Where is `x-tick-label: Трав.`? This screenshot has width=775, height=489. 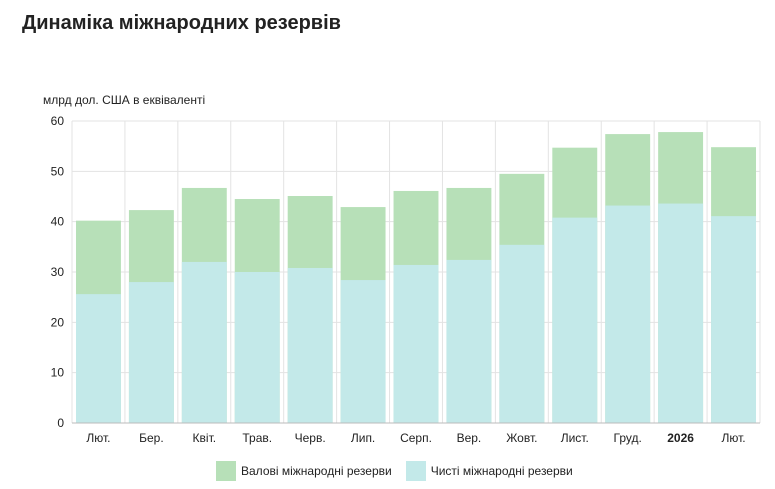 x-tick-label: Трав. is located at coordinates (257, 438).